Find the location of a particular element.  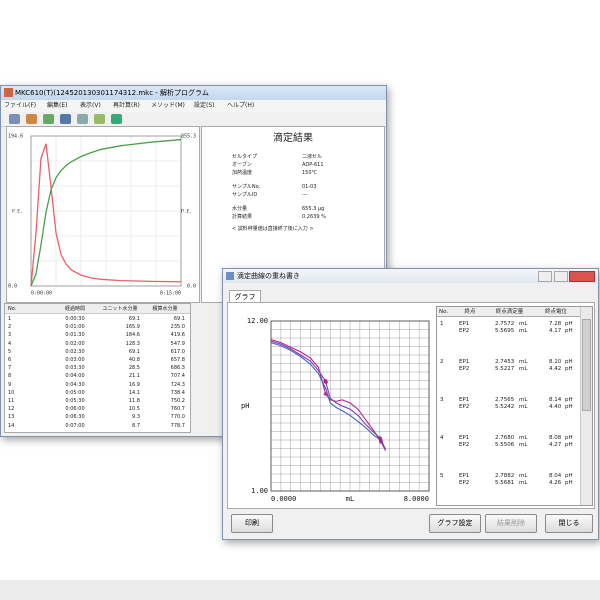

table-cell: 5 is located at coordinates (10, 351).